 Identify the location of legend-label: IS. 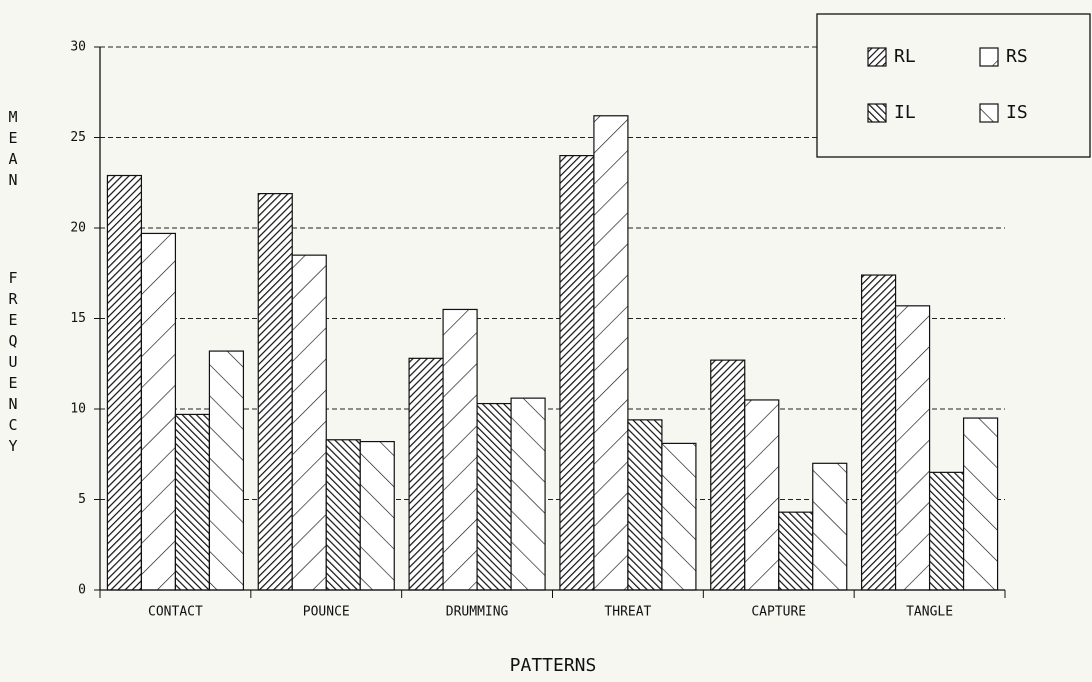
(1017, 112).